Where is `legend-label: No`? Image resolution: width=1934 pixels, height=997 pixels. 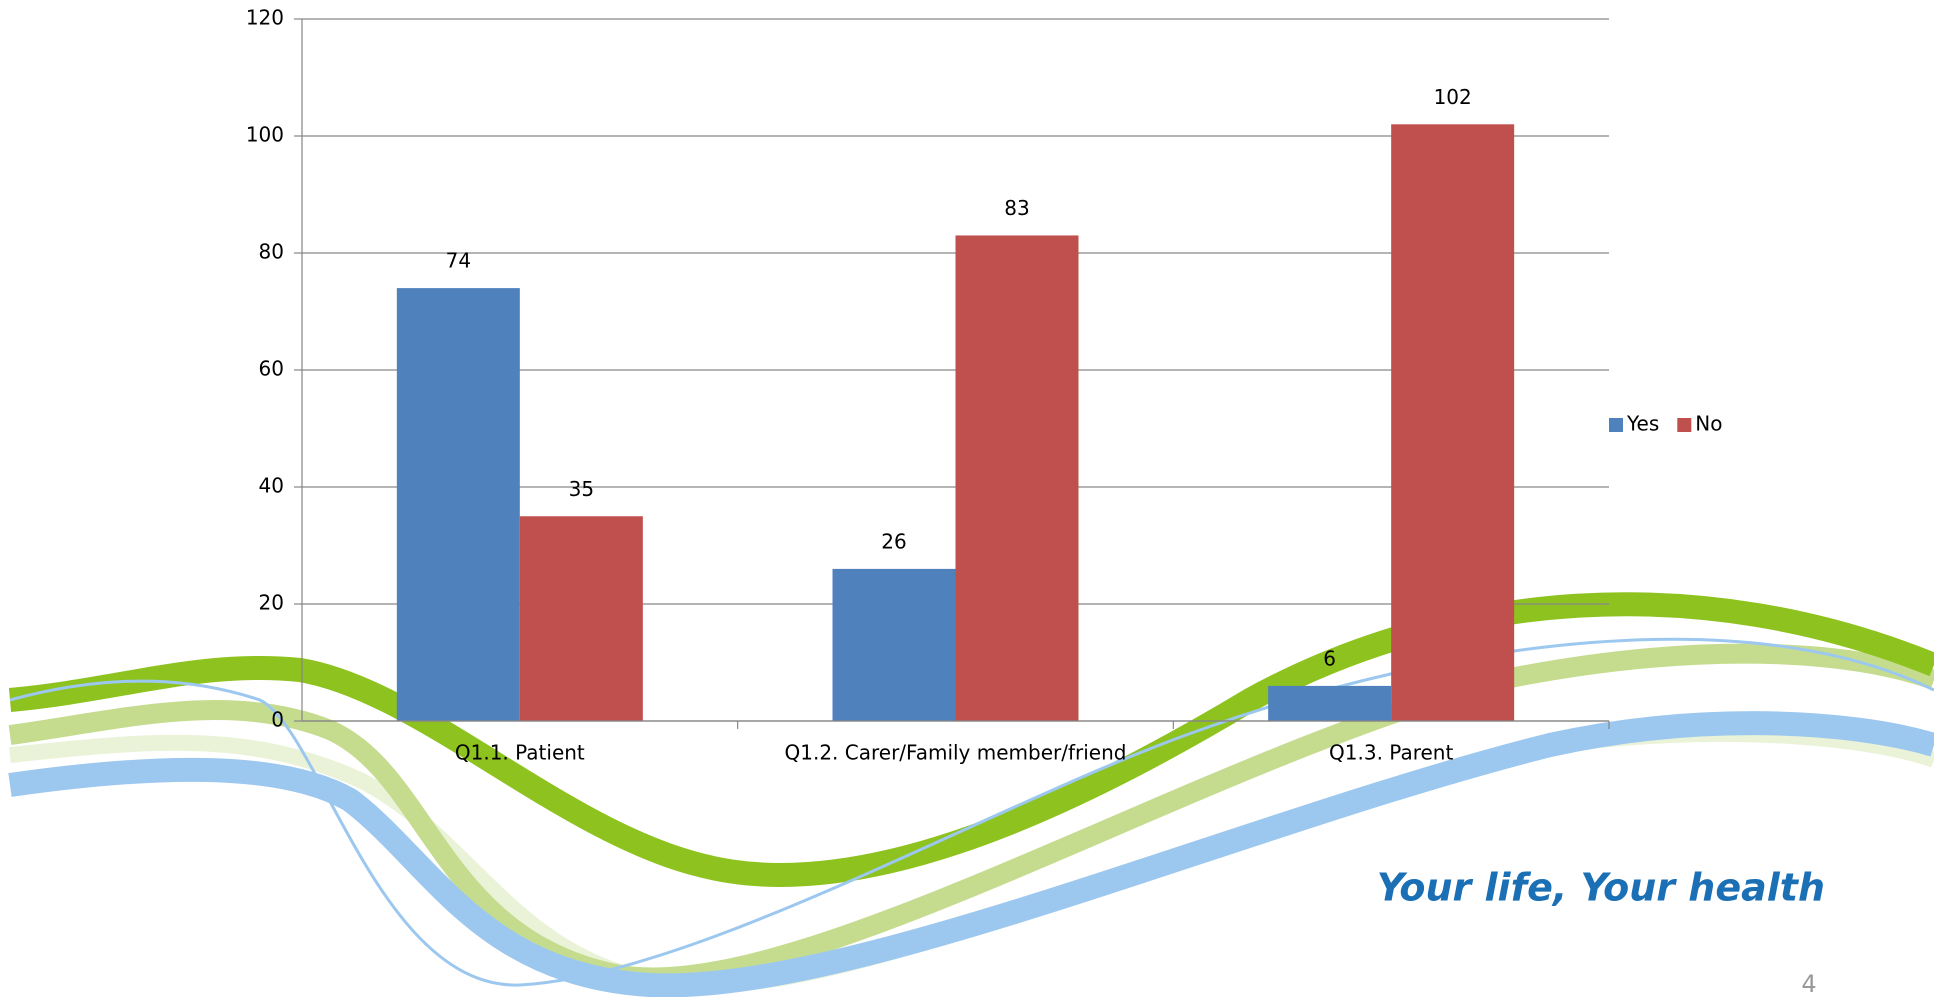 legend-label: No is located at coordinates (1708, 424).